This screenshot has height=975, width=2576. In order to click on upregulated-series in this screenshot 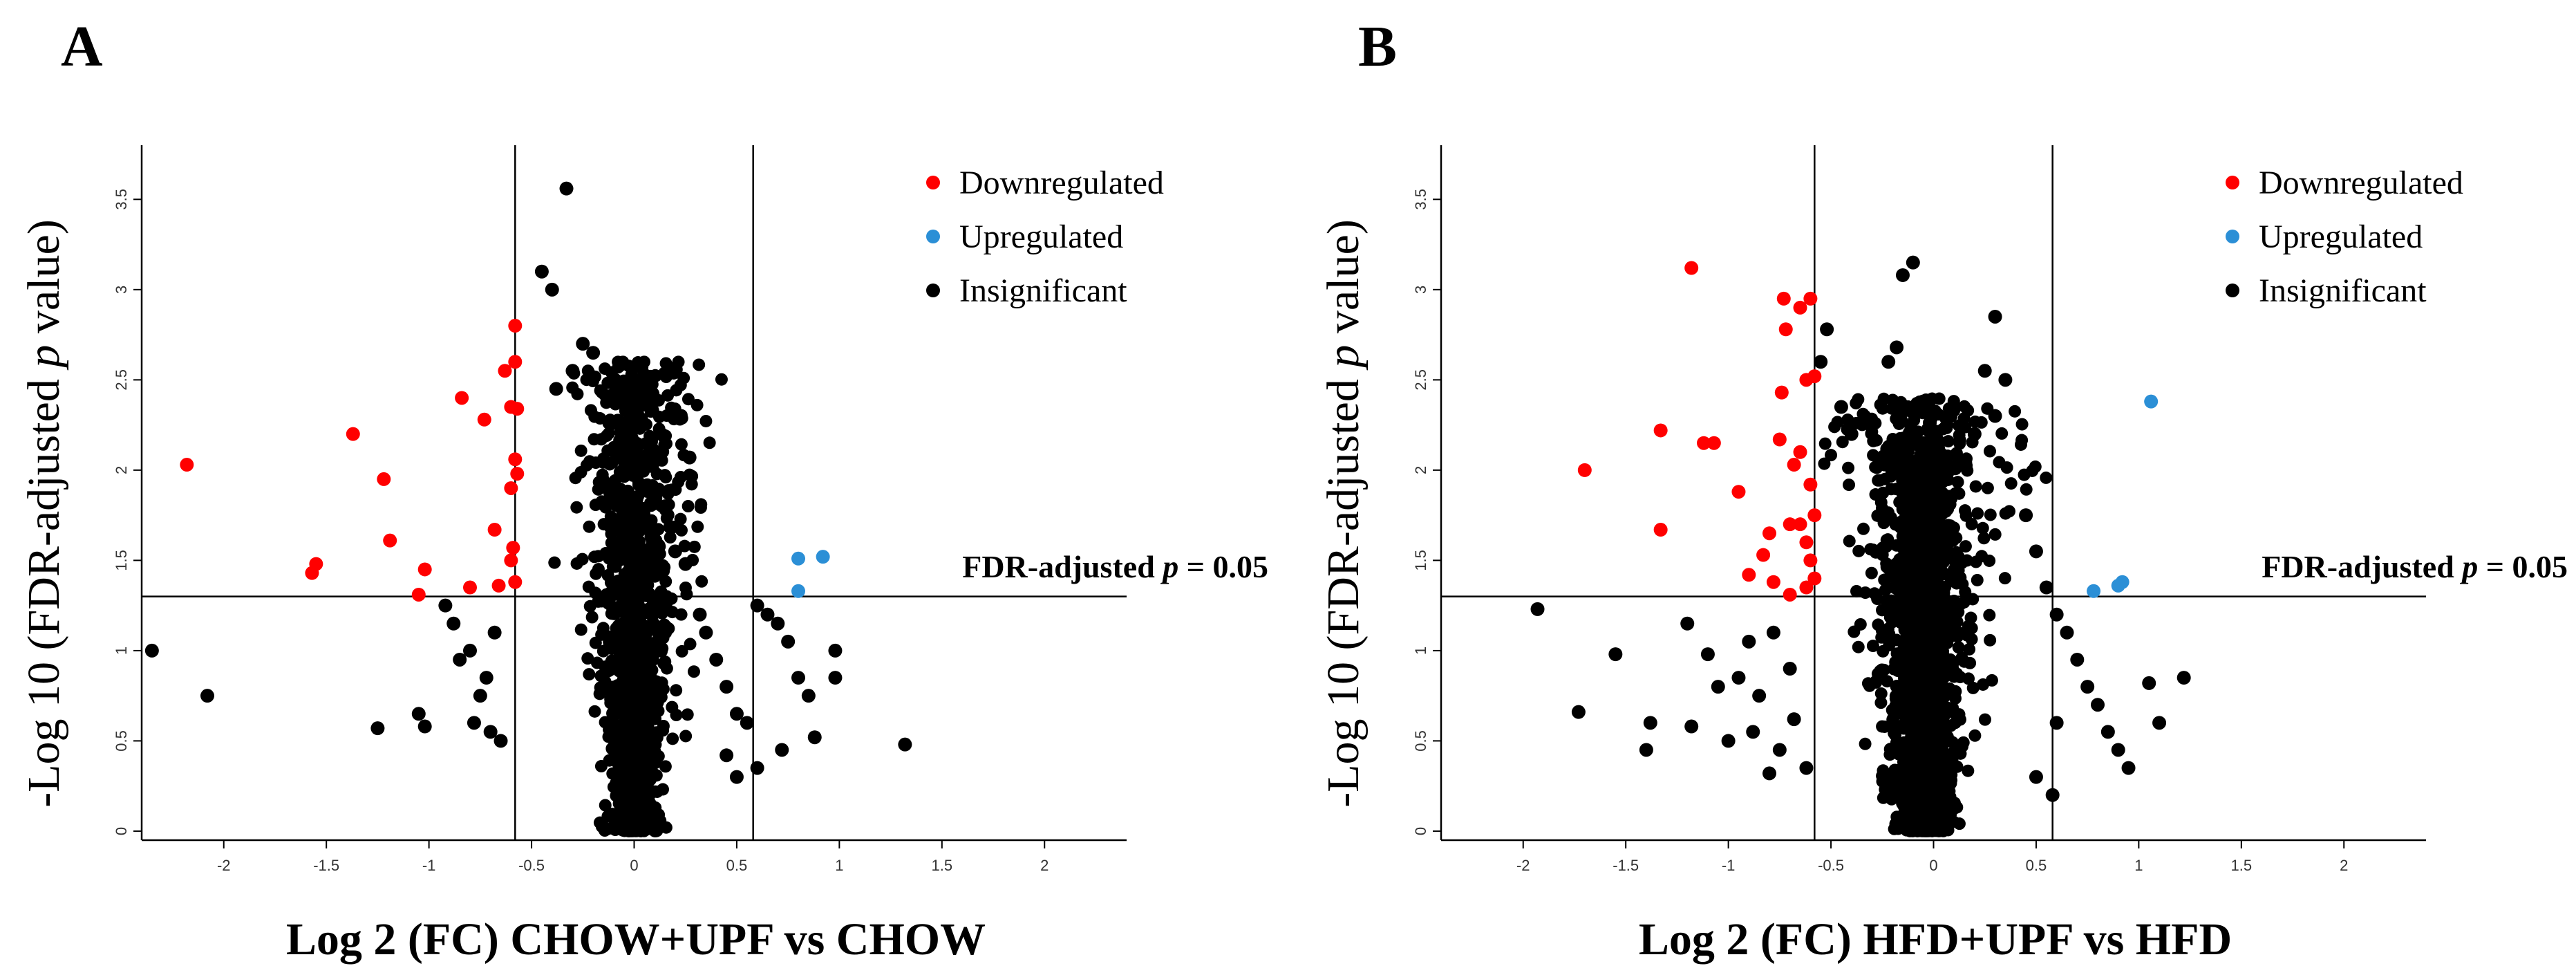, I will do `click(2123, 496)`.